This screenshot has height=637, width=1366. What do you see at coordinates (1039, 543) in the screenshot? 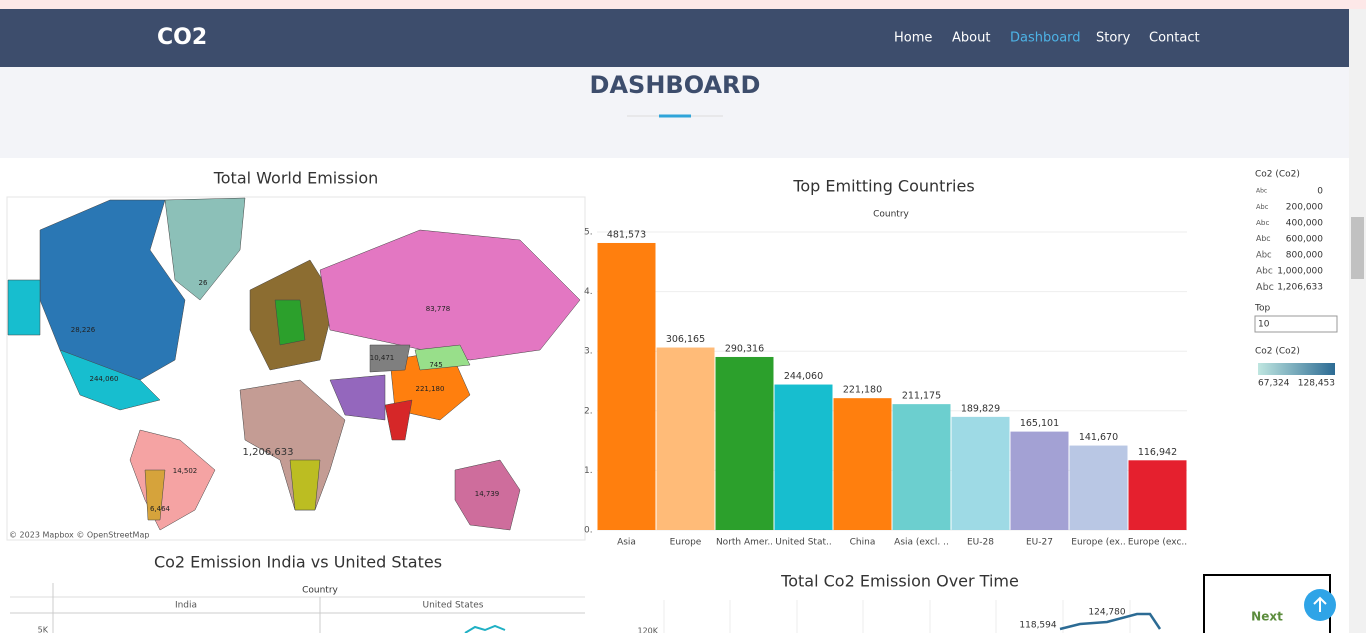
I see `x-tick-label: EU-27` at bounding box center [1039, 543].